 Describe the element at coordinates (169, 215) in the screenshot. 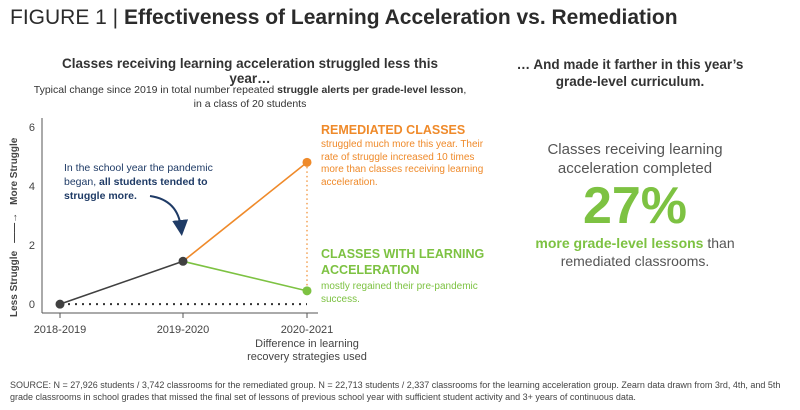

I see `callout-arrow` at that location.